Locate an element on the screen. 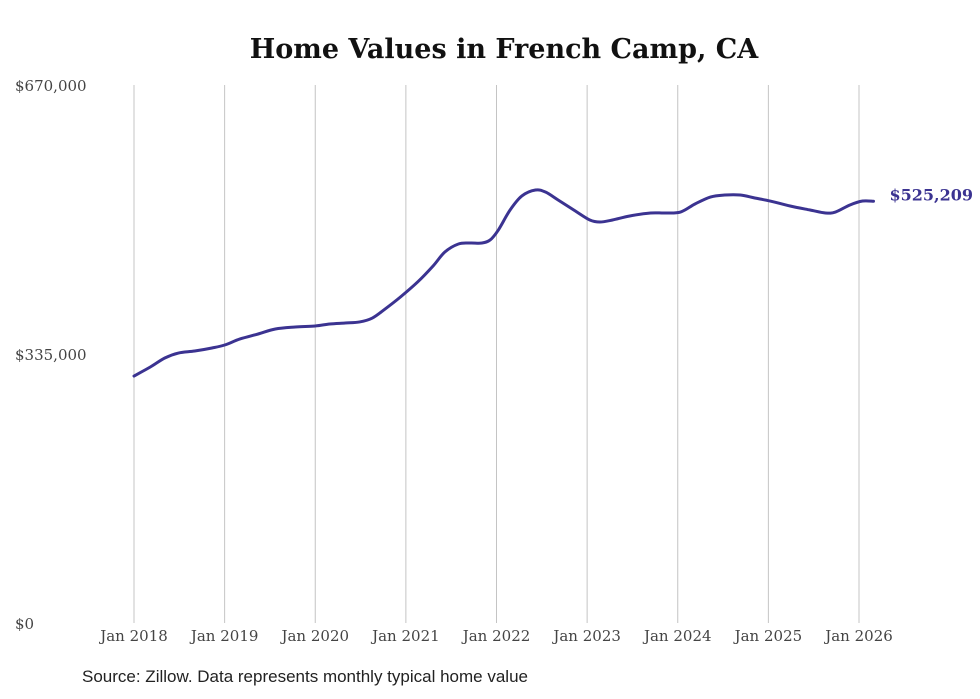 The width and height of the screenshot is (980, 699). x-tick-label: Jan 2019 is located at coordinates (224, 636).